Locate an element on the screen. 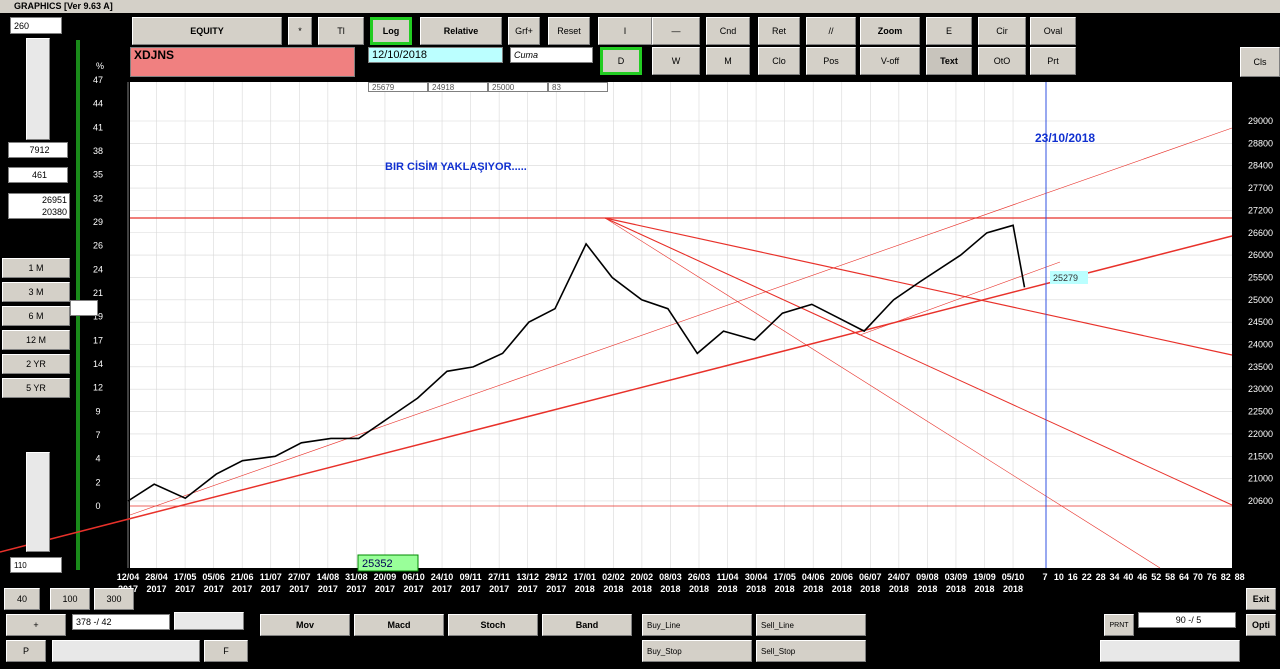  toolbar-button: Oval is located at coordinates (1053, 31).